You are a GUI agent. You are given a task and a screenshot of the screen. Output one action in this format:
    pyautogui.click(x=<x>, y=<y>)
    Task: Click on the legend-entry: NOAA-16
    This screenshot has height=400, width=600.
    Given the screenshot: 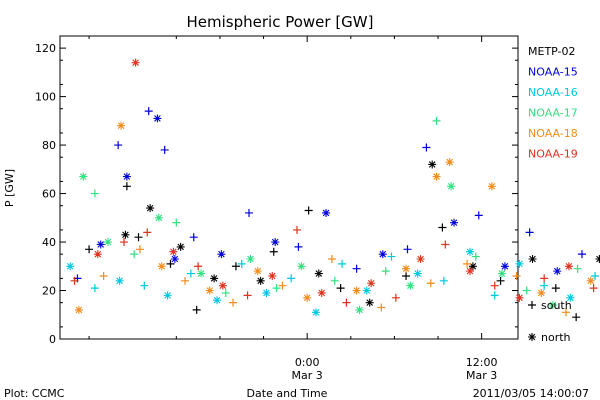 What is the action you would take?
    pyautogui.click(x=553, y=92)
    